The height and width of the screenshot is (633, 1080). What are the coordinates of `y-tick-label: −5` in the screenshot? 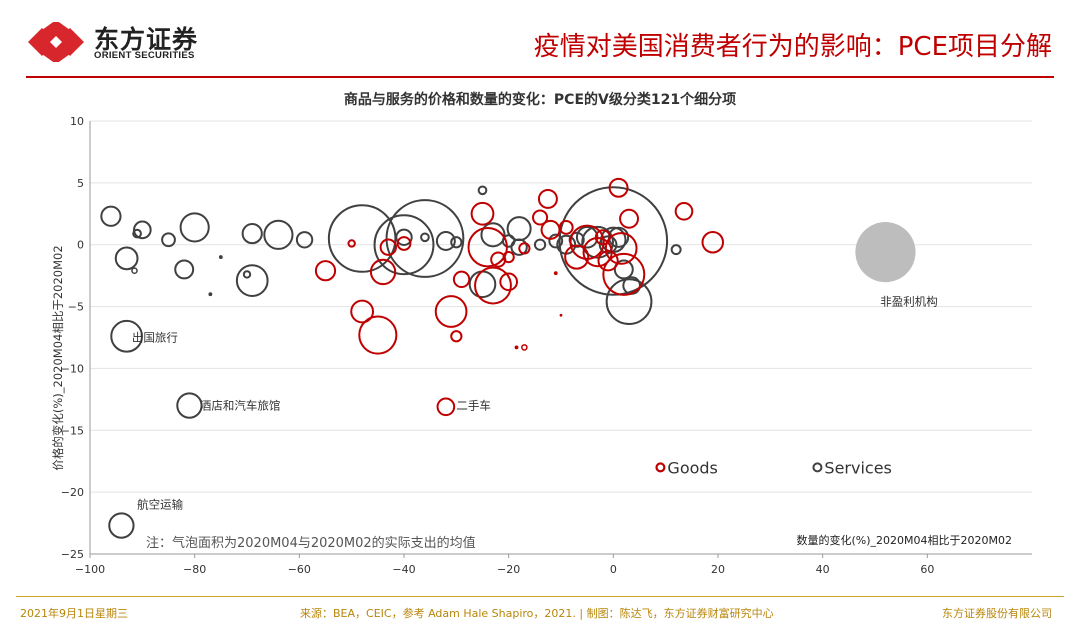 It's located at (76, 307).